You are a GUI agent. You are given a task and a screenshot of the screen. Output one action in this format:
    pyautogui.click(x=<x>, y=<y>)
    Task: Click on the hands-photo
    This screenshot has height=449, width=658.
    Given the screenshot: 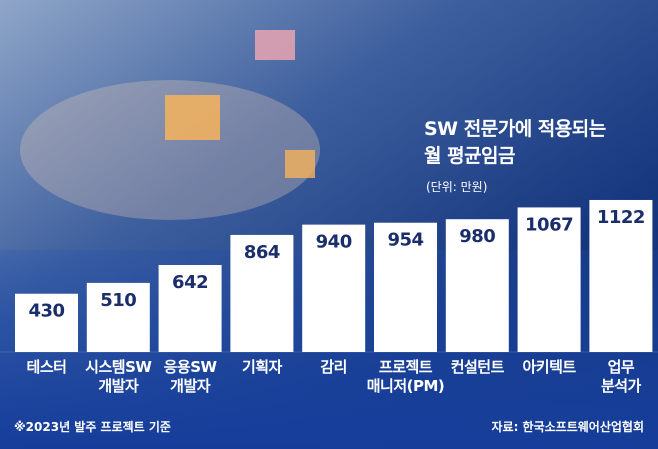 What is the action you would take?
    pyautogui.click(x=170, y=150)
    